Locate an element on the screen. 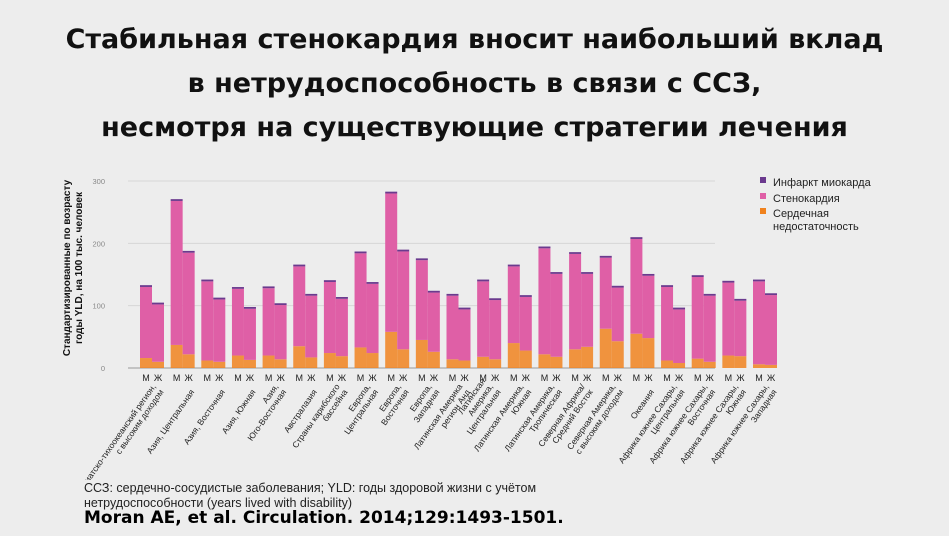 This screenshot has height=536, width=949. y-axis-title-line: годы YLD, на 100 тыс. человек is located at coordinates (79, 267).